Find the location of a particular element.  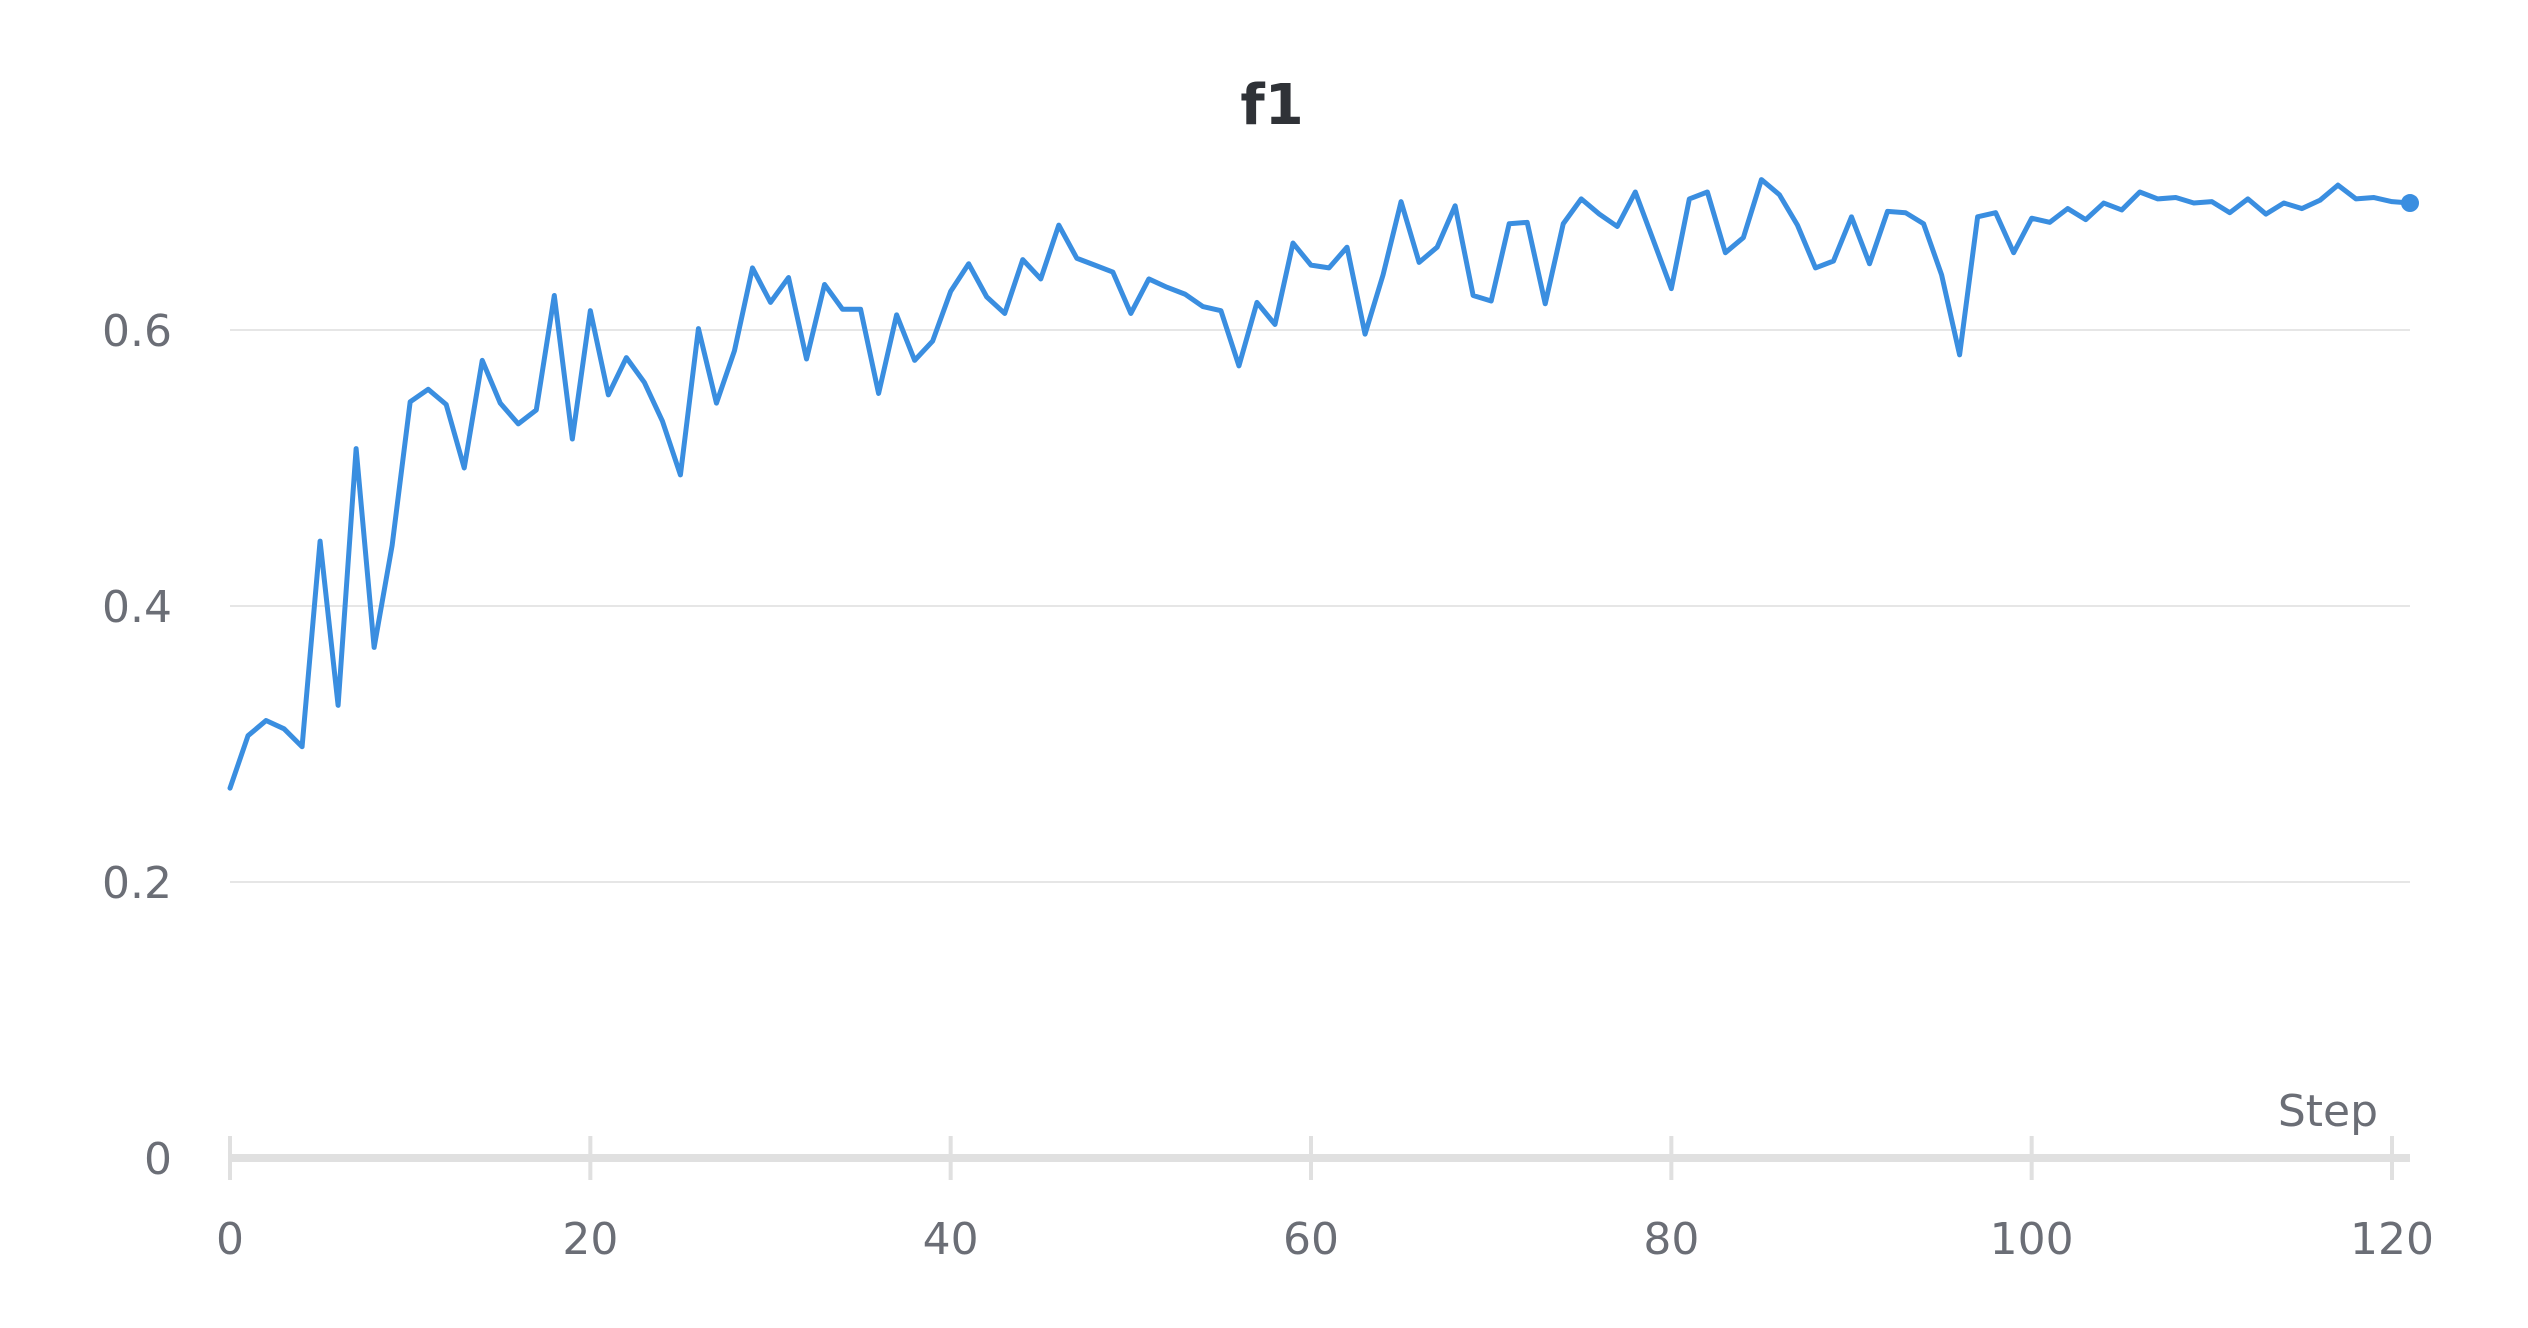

x-axis-label: Step is located at coordinates (2328, 1111).